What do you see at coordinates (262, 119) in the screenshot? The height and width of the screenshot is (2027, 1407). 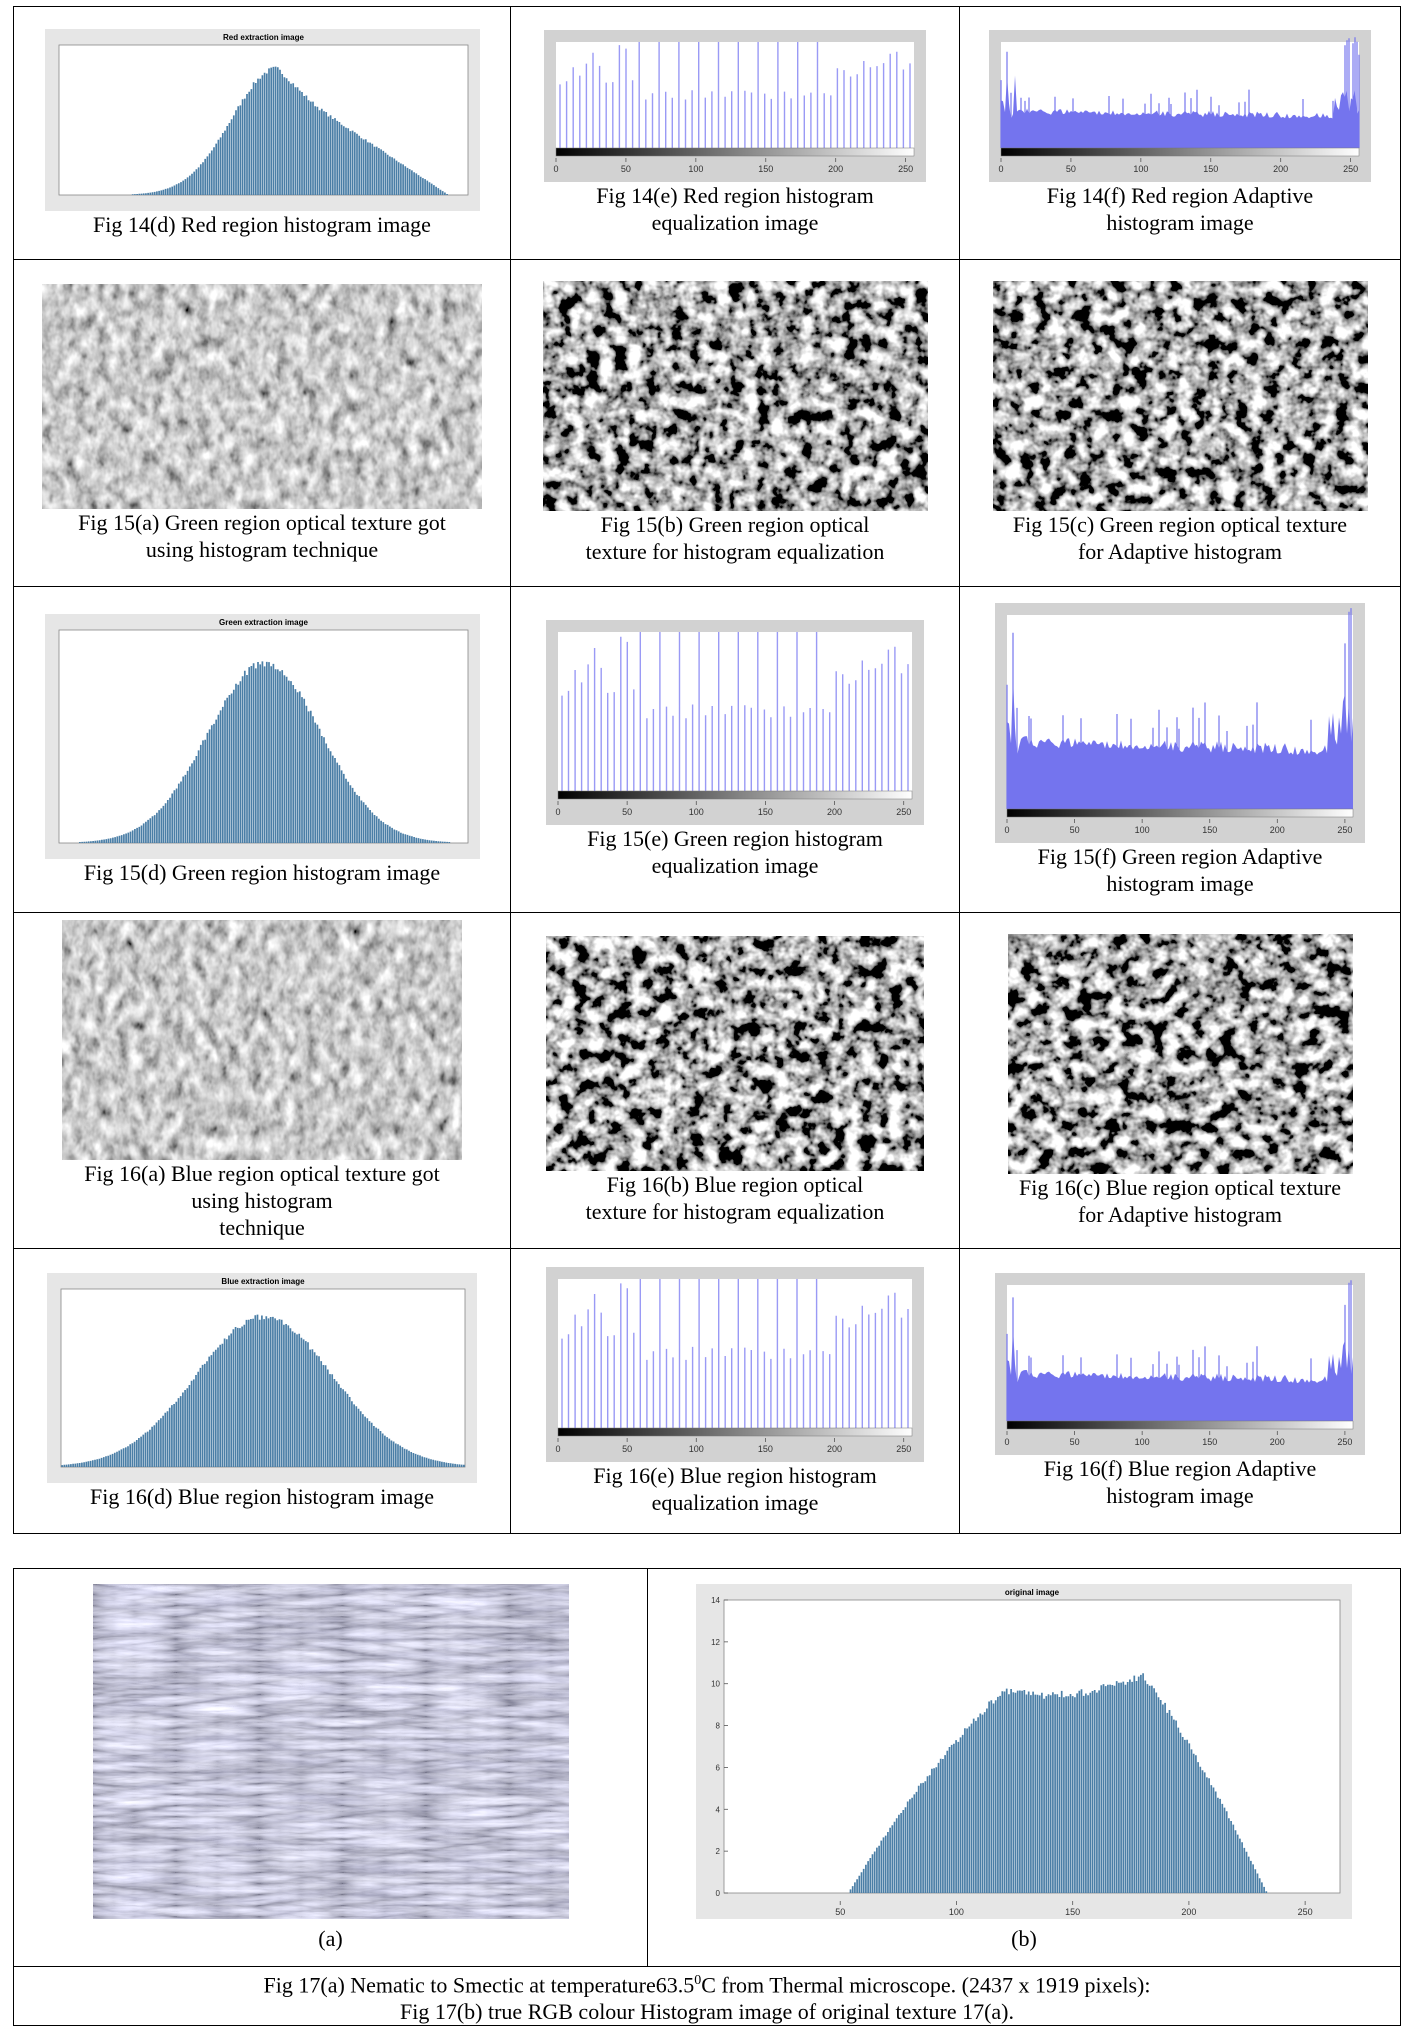 I see `figure: Red extraction image` at bounding box center [262, 119].